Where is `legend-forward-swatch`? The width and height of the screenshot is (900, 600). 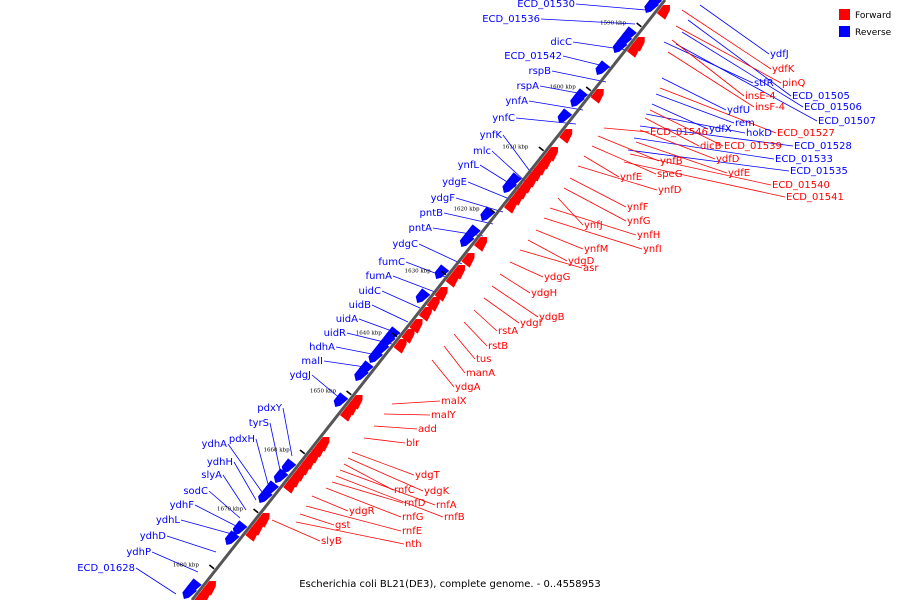 legend-forward-swatch is located at coordinates (844, 14).